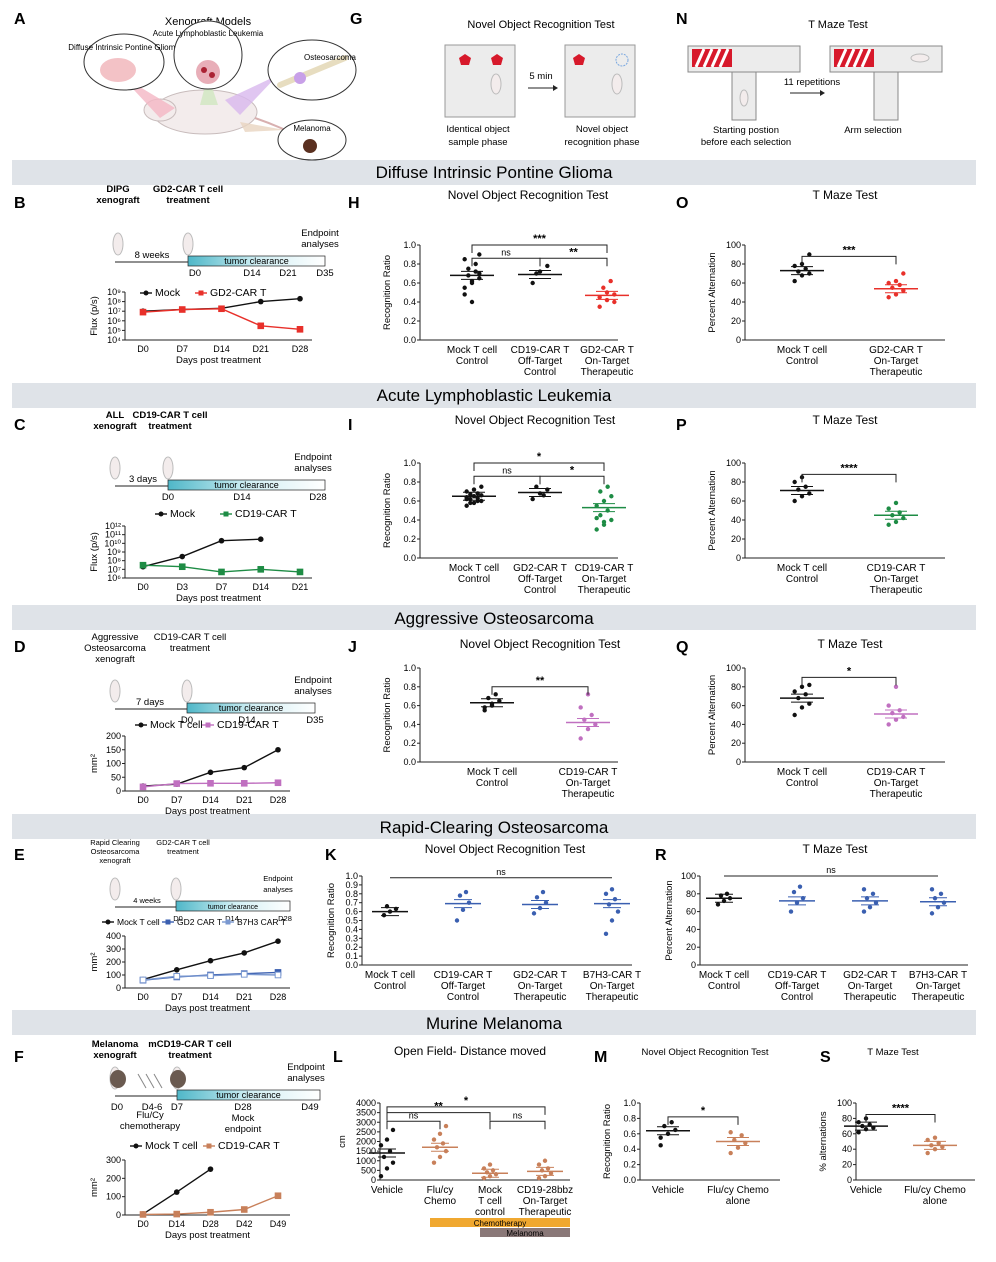 The image size is (996, 1262). I want to click on significance-label: ns, so click(831, 870).